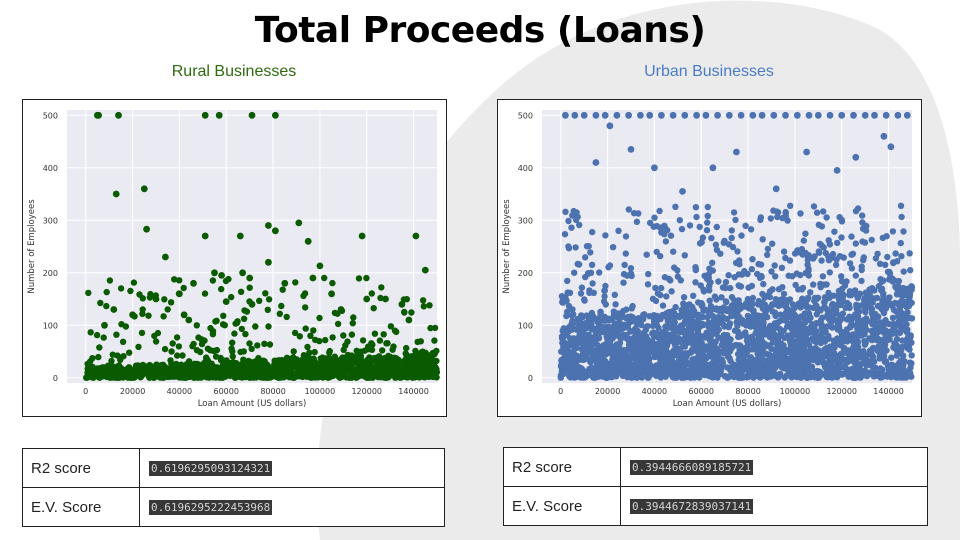  I want to click on urban-x-tick-label: 20000, so click(607, 391).